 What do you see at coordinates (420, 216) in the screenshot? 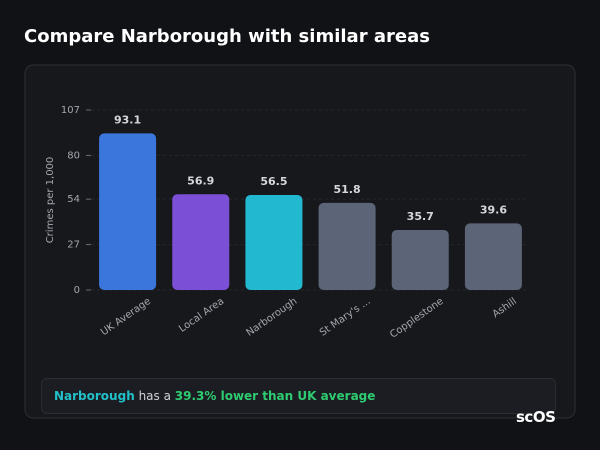
I see `value-label: 35.7` at bounding box center [420, 216].